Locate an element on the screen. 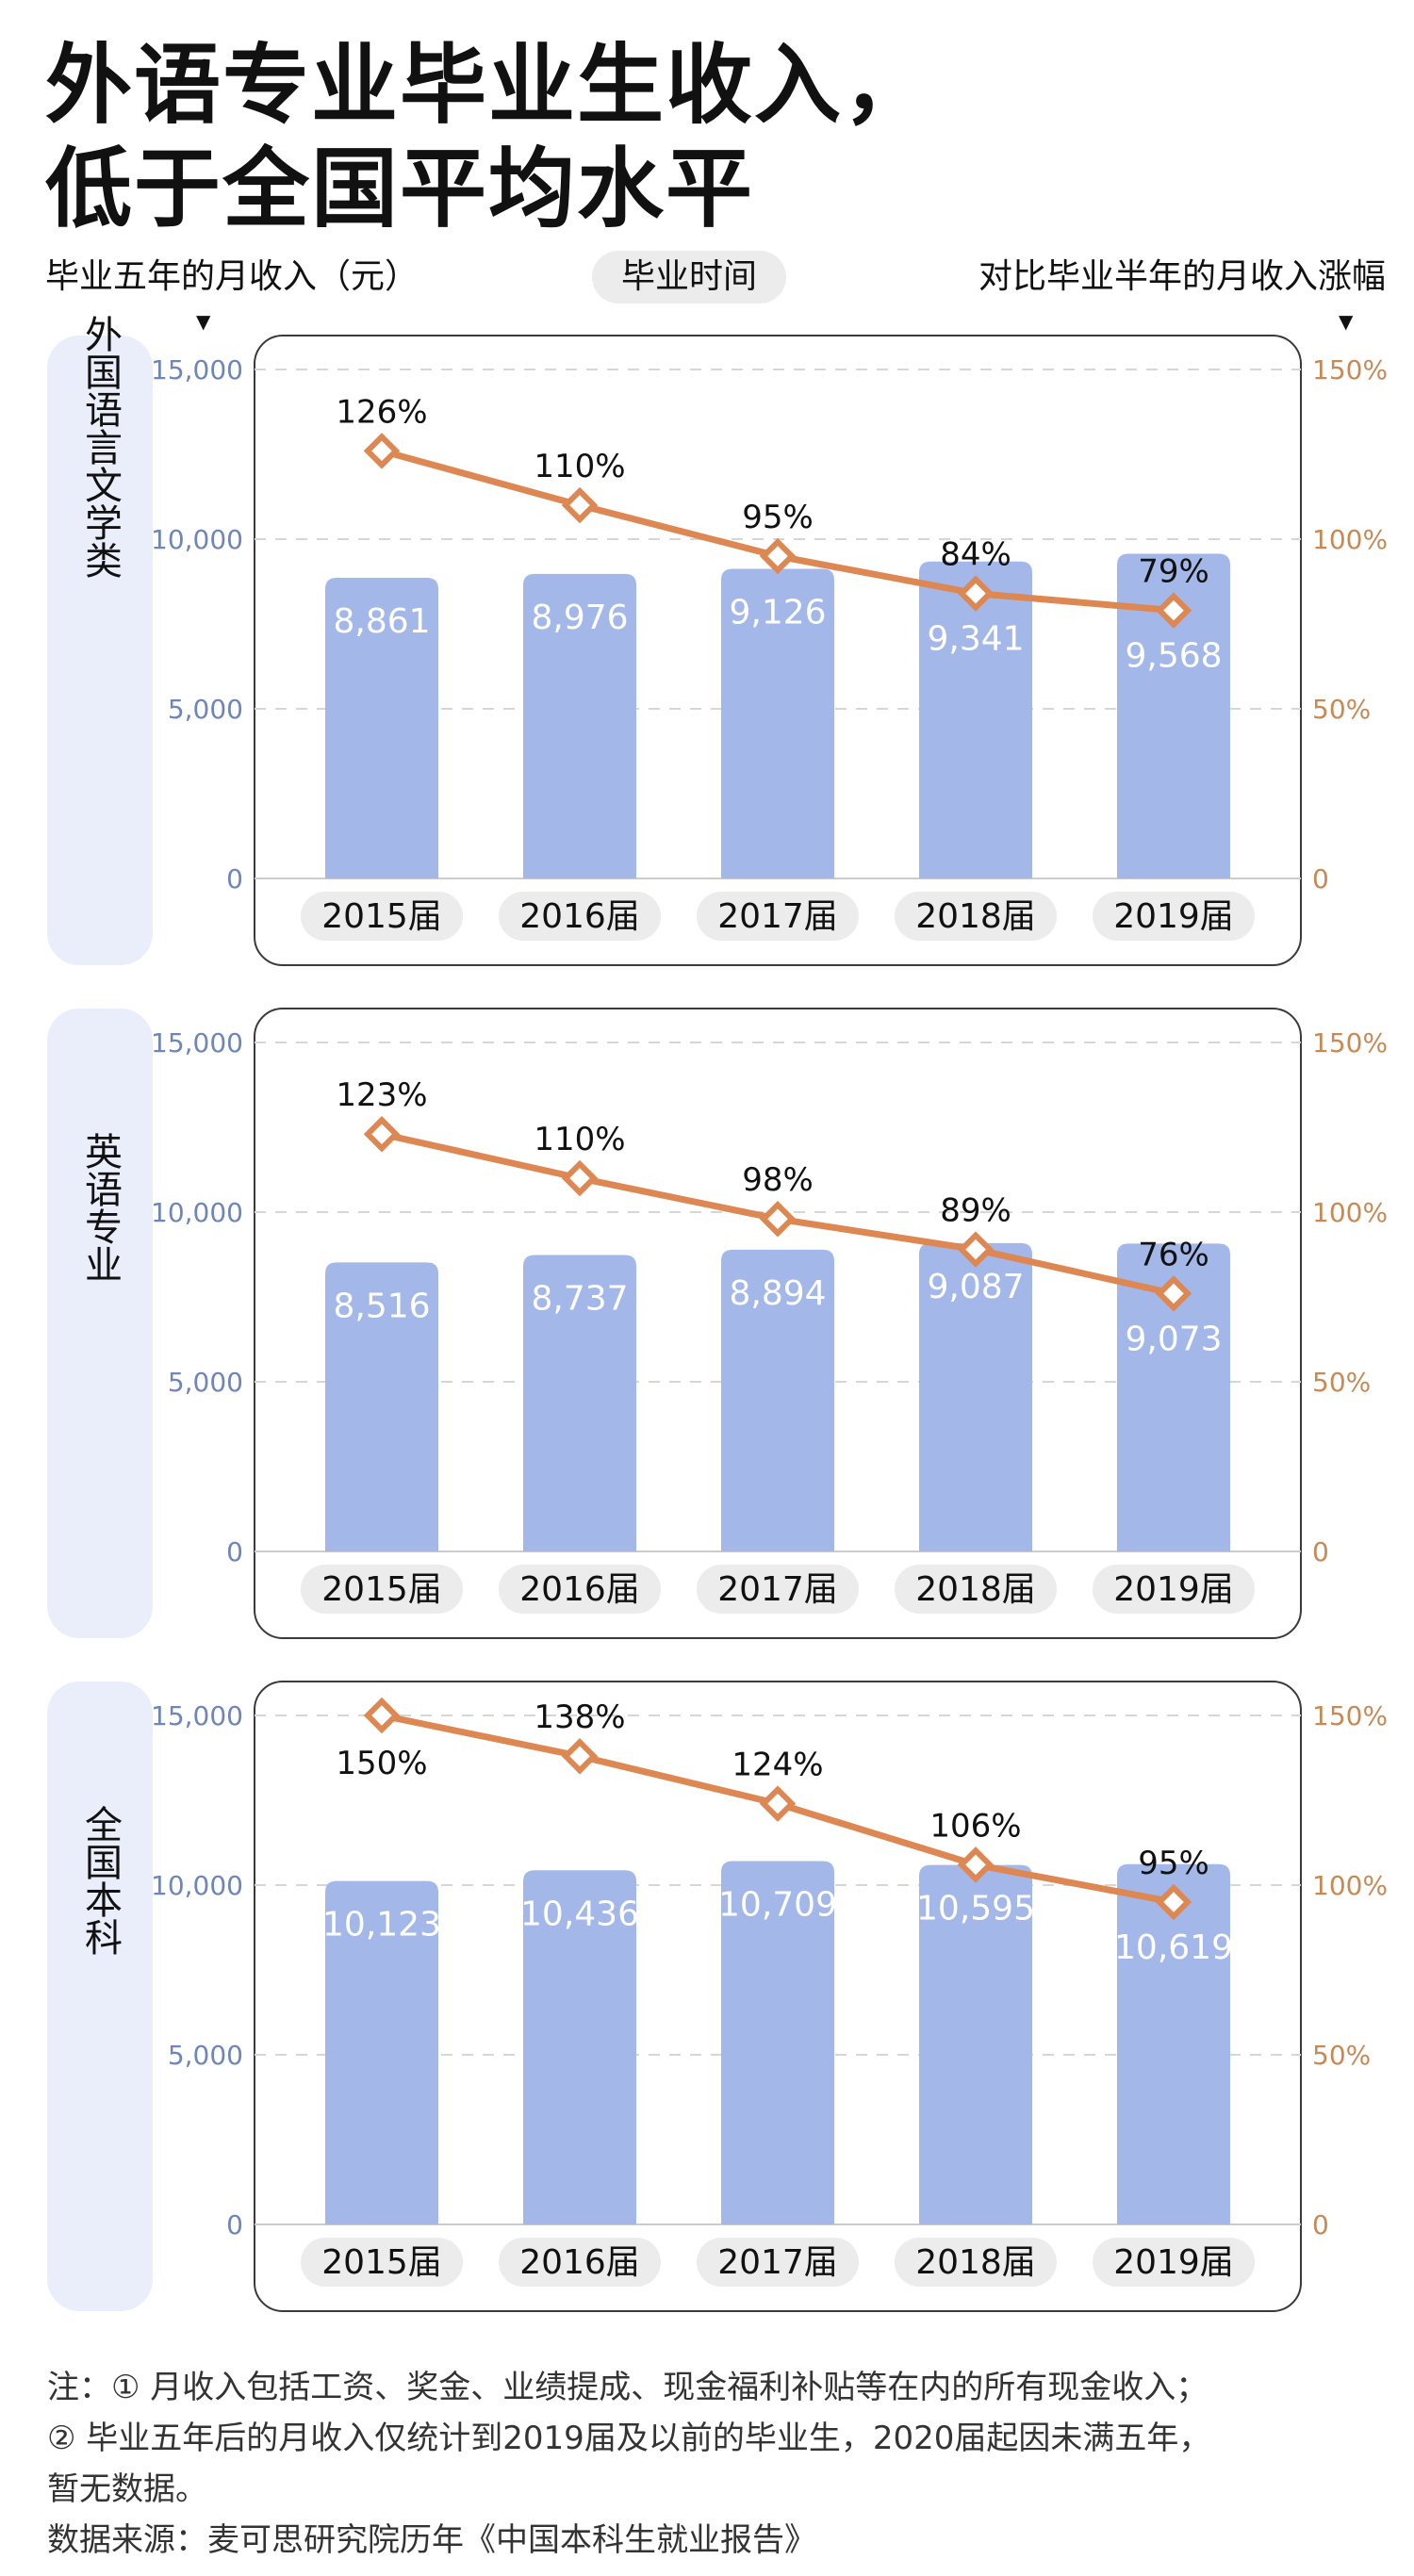 The width and height of the screenshot is (1414, 2576). title-line-1: 外语专业毕业生收入， is located at coordinates (488, 85).